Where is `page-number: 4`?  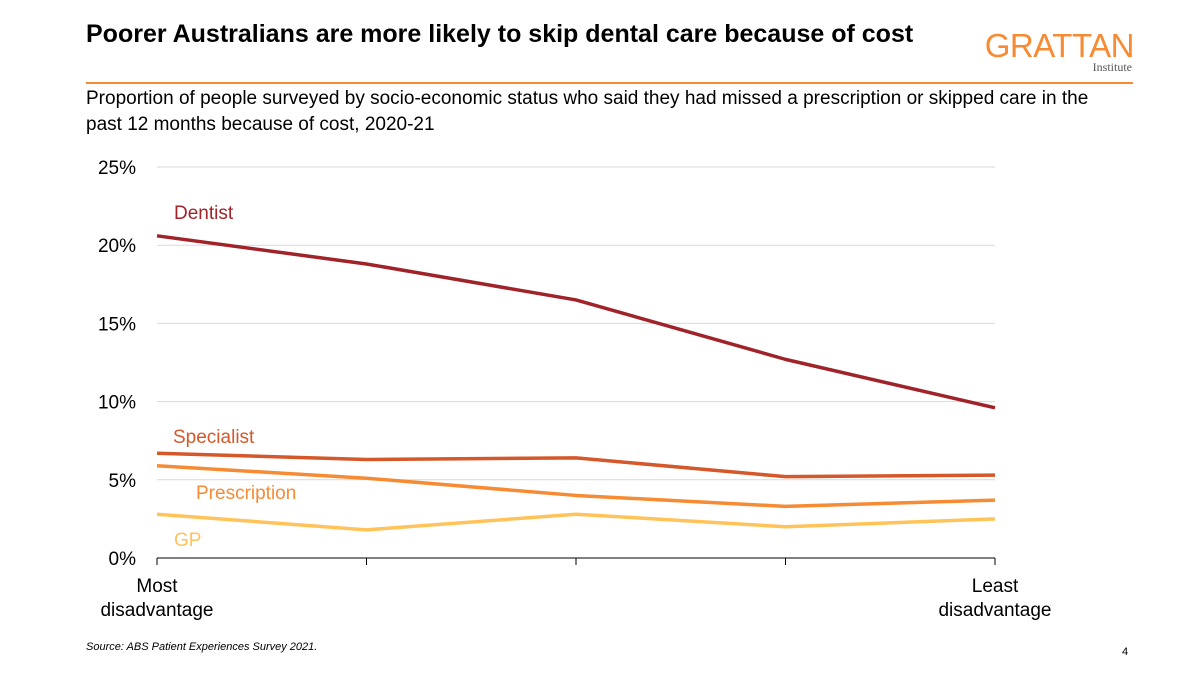 page-number: 4 is located at coordinates (1125, 652).